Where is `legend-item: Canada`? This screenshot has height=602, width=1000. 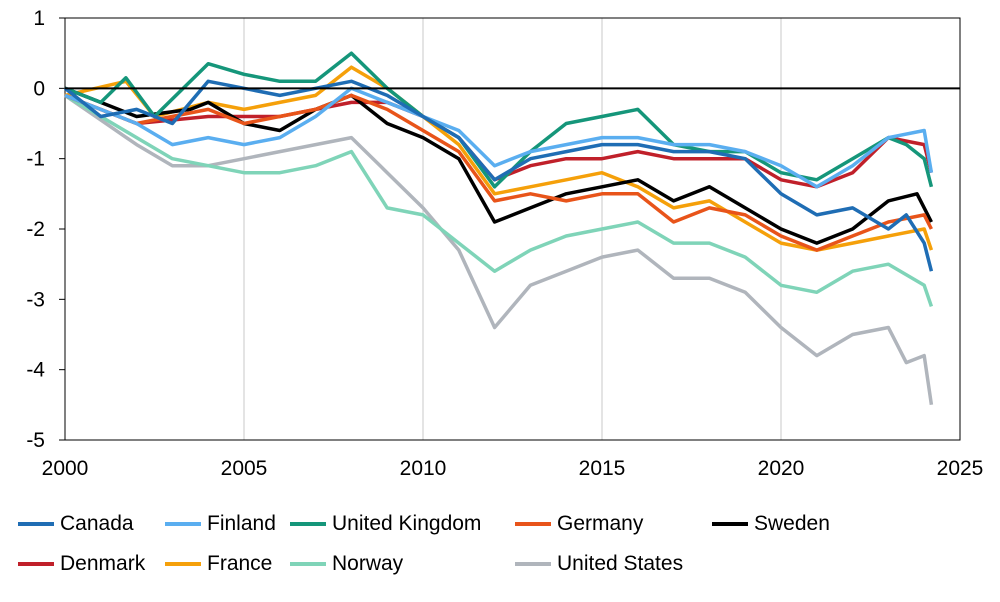 legend-item: Canada is located at coordinates (76, 524).